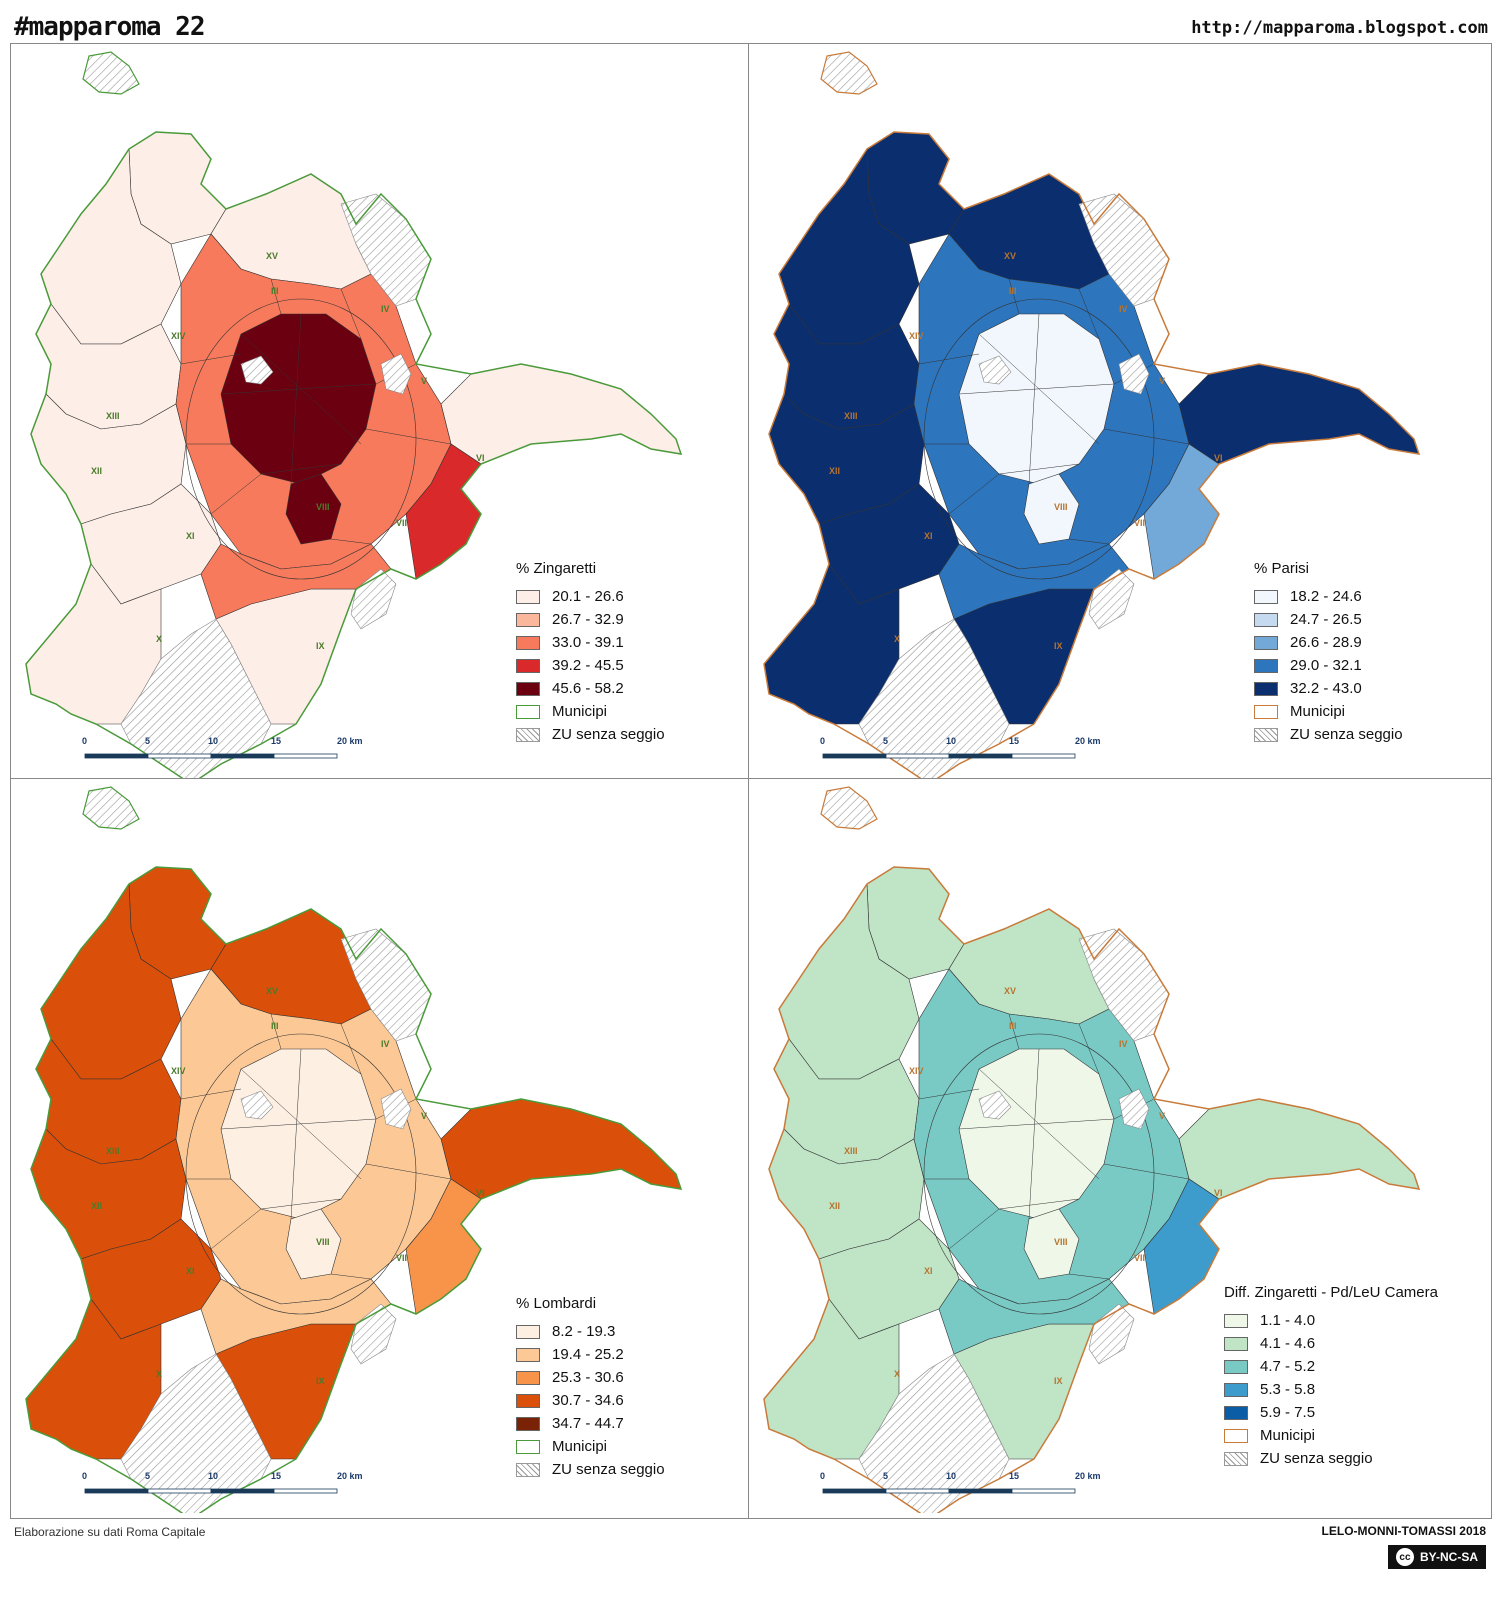  Describe the element at coordinates (1288, 1320) in the screenshot. I see `legend-label: 1.1 - 4.0` at that location.